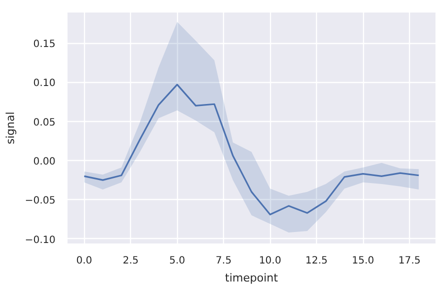  What do you see at coordinates (316, 261) in the screenshot?
I see `x-tick-label: 12.5` at bounding box center [316, 261].